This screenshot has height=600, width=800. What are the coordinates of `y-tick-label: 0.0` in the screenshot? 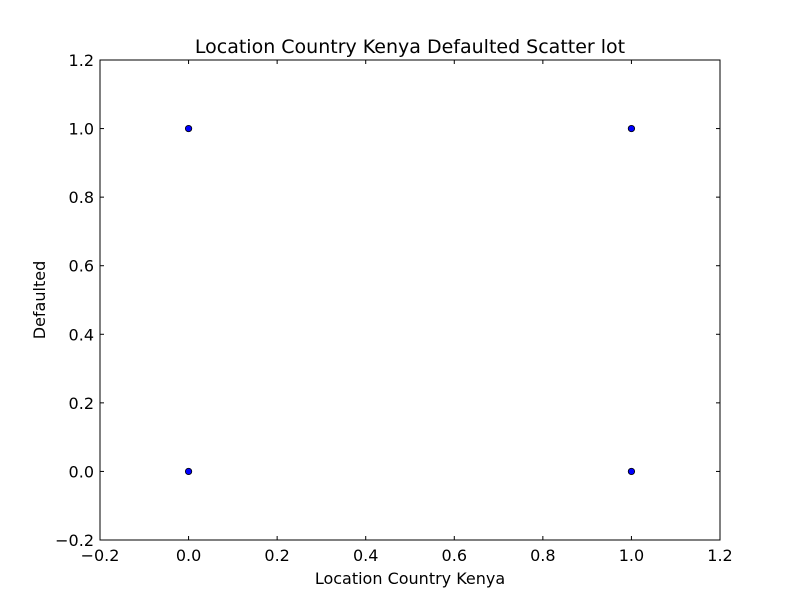 It's located at (81, 471).